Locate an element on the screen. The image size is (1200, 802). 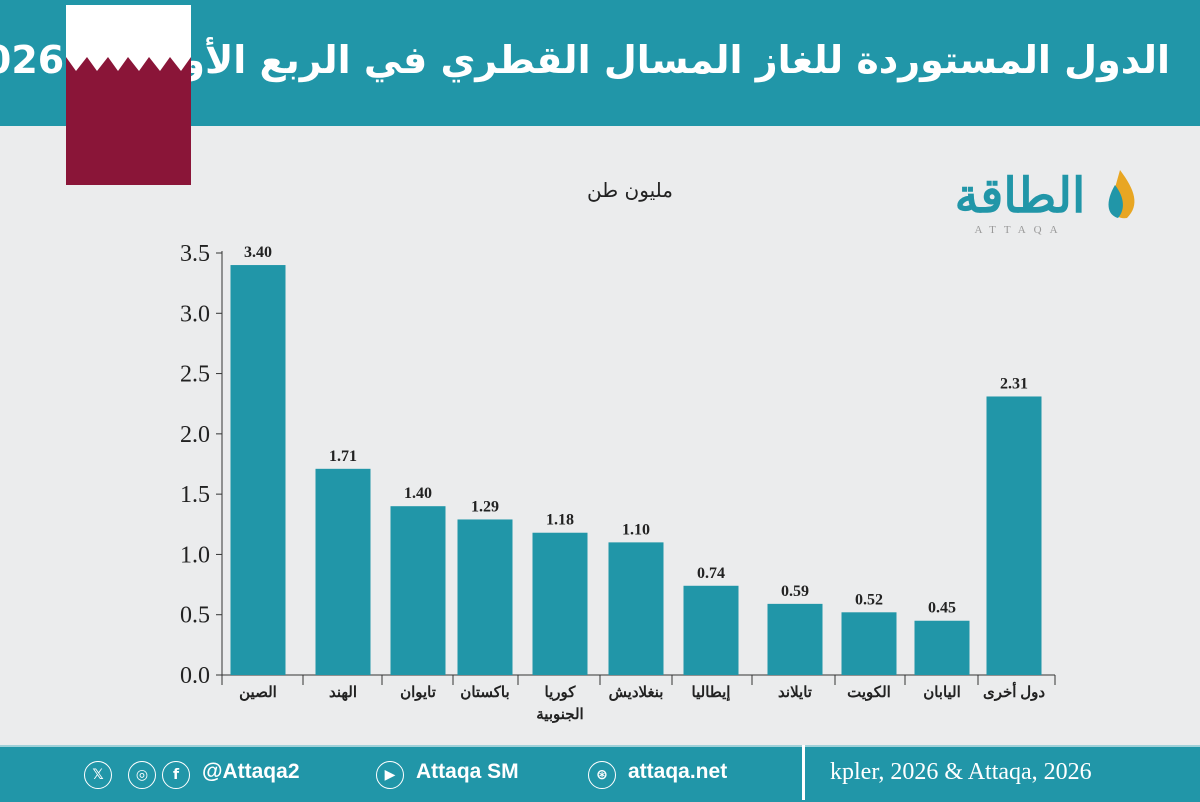
y-axis-unit: مليون طن is located at coordinates (630, 190).